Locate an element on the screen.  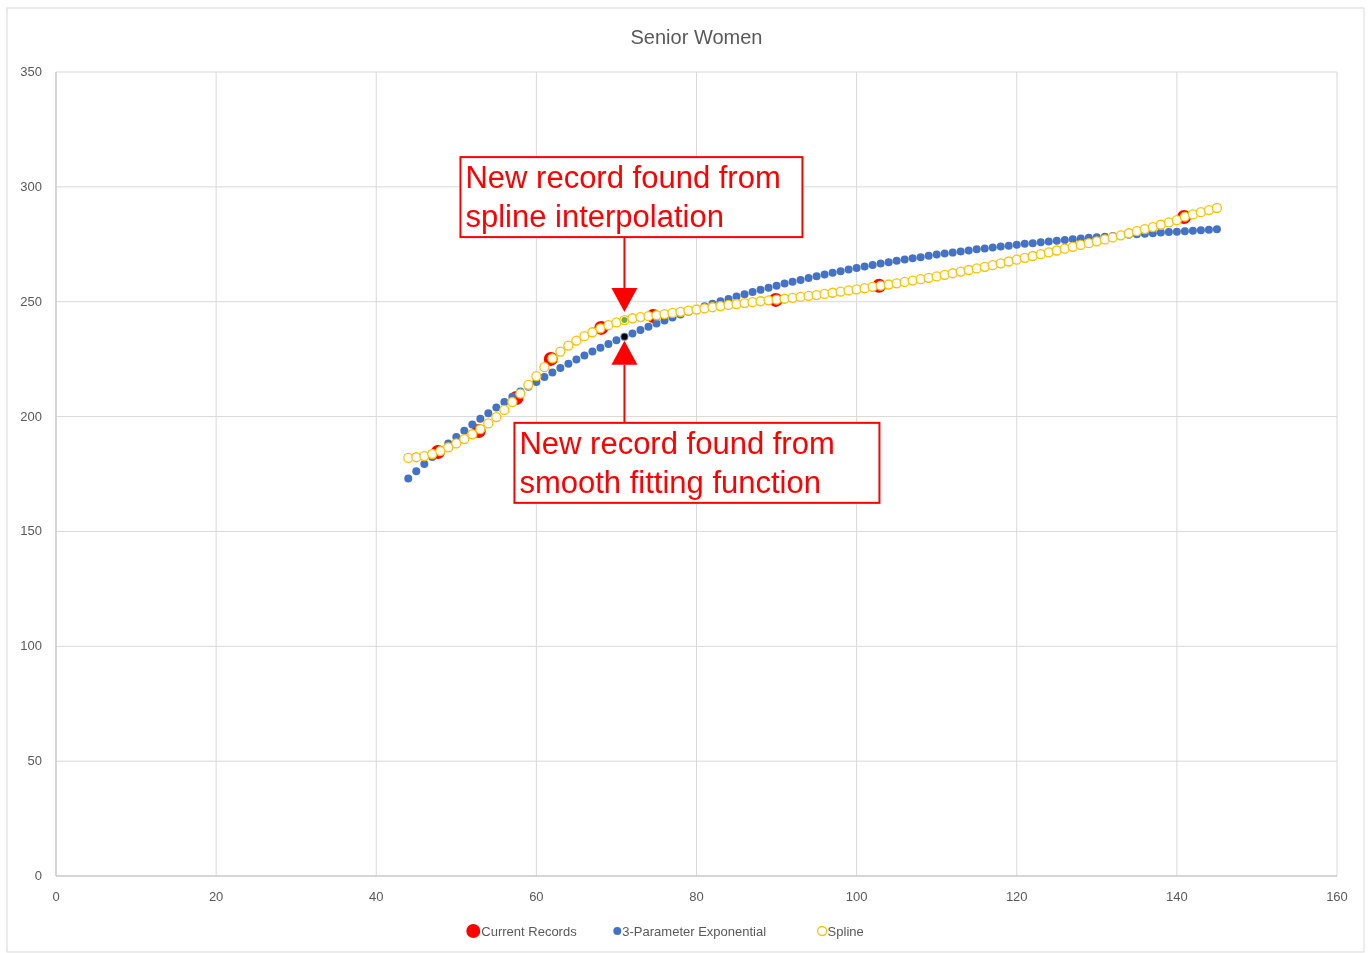
x-tick-label: 160 is located at coordinates (1337, 896).